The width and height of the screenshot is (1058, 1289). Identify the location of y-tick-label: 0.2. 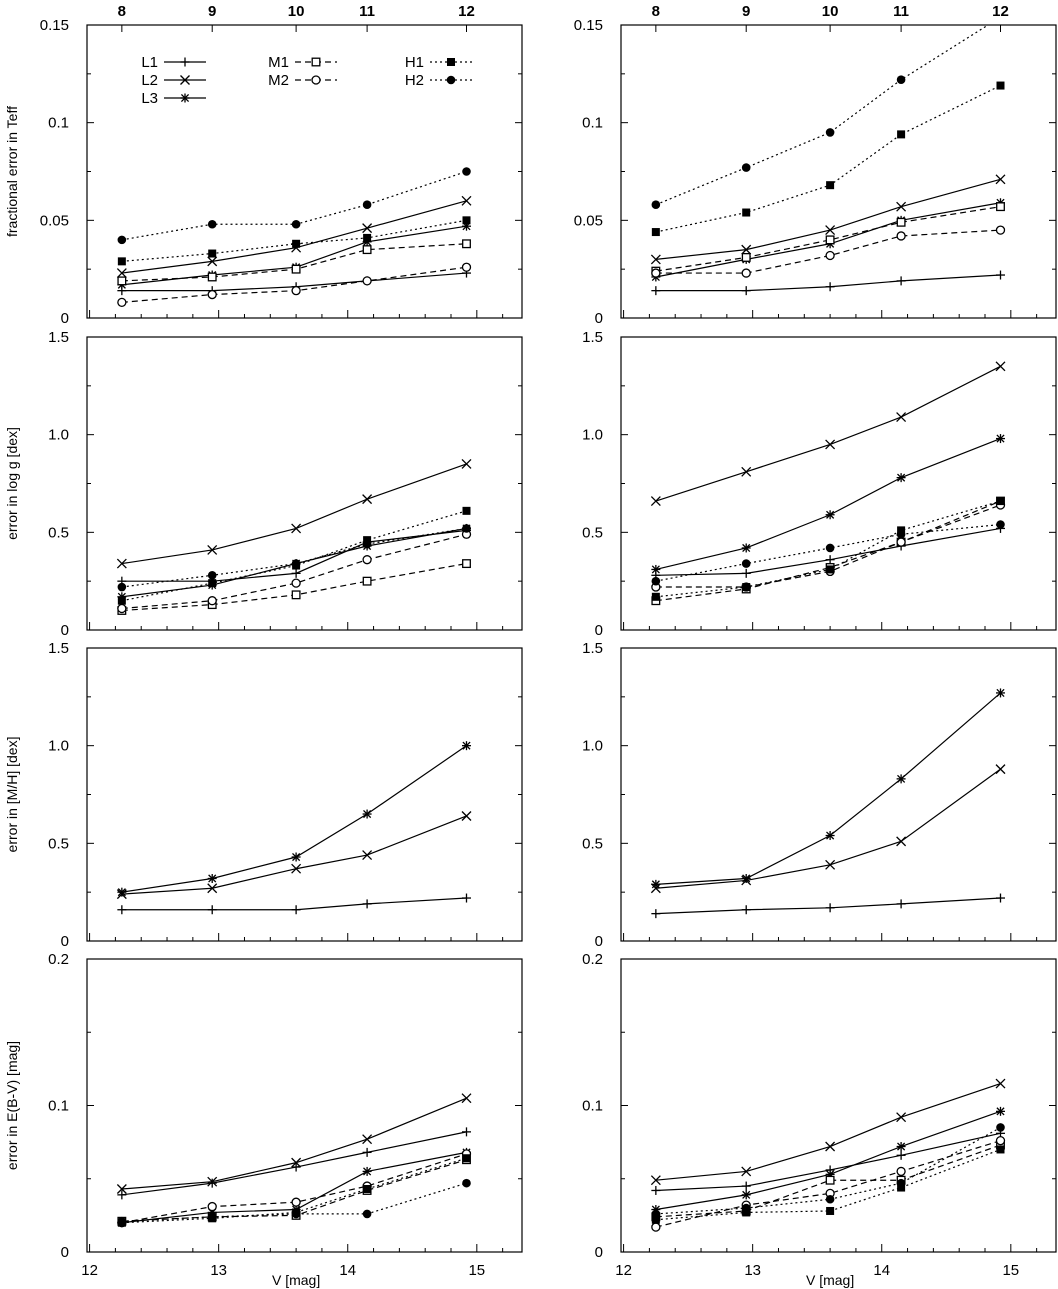
(58, 959).